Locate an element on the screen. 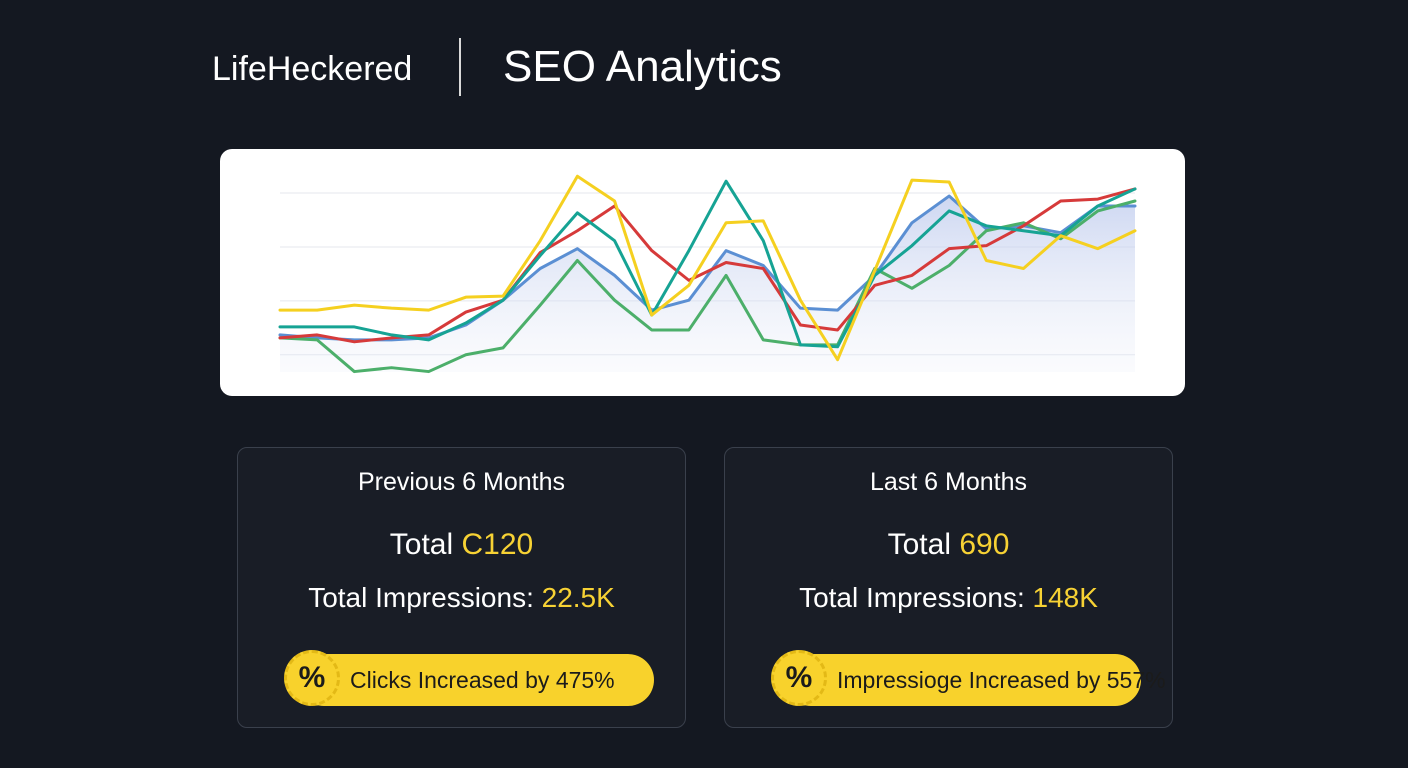 The height and width of the screenshot is (768, 1408). area is located at coordinates (707, 284).